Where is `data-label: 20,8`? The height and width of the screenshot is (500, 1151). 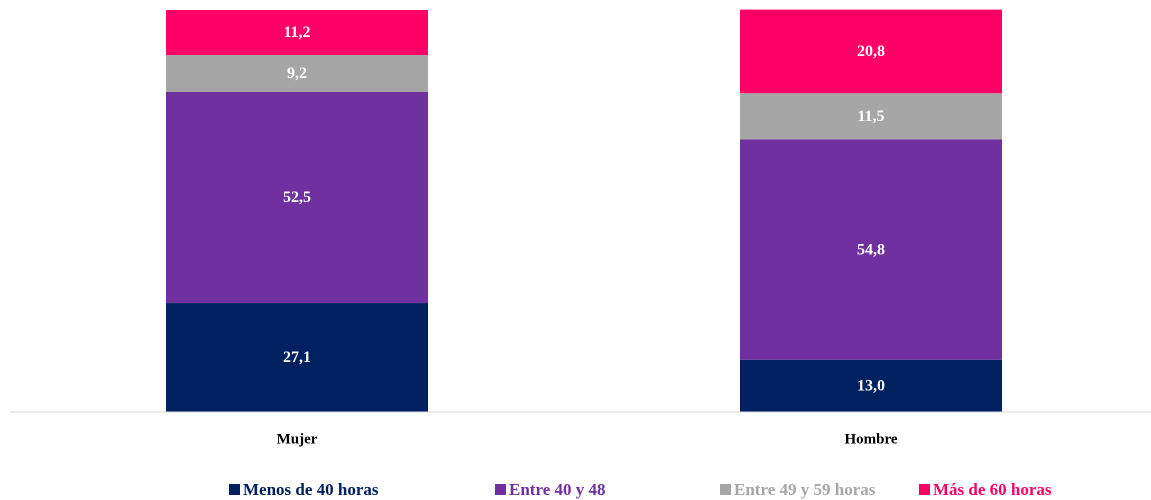
data-label: 20,8 is located at coordinates (871, 51).